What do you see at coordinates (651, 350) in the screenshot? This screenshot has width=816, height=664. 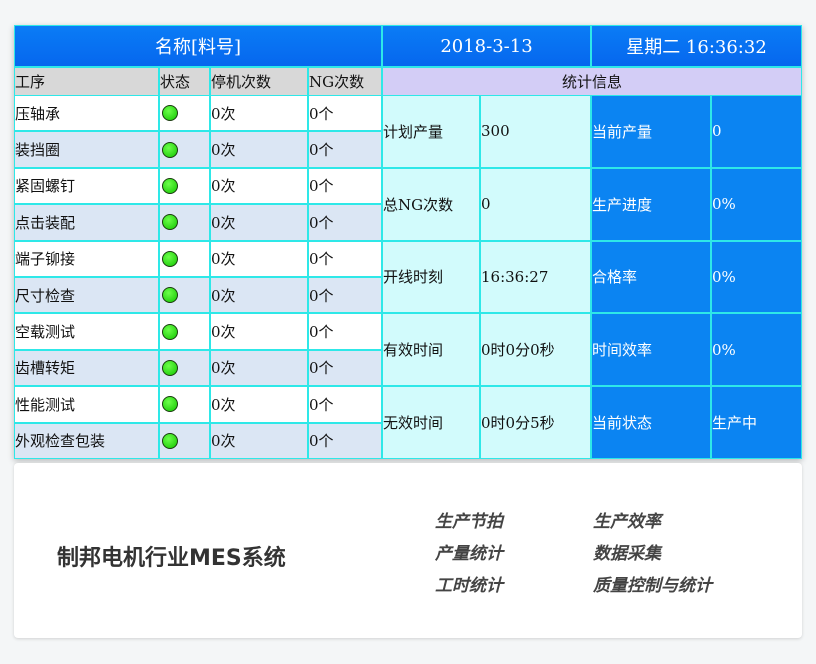 I see `stat-label: 时间效率` at bounding box center [651, 350].